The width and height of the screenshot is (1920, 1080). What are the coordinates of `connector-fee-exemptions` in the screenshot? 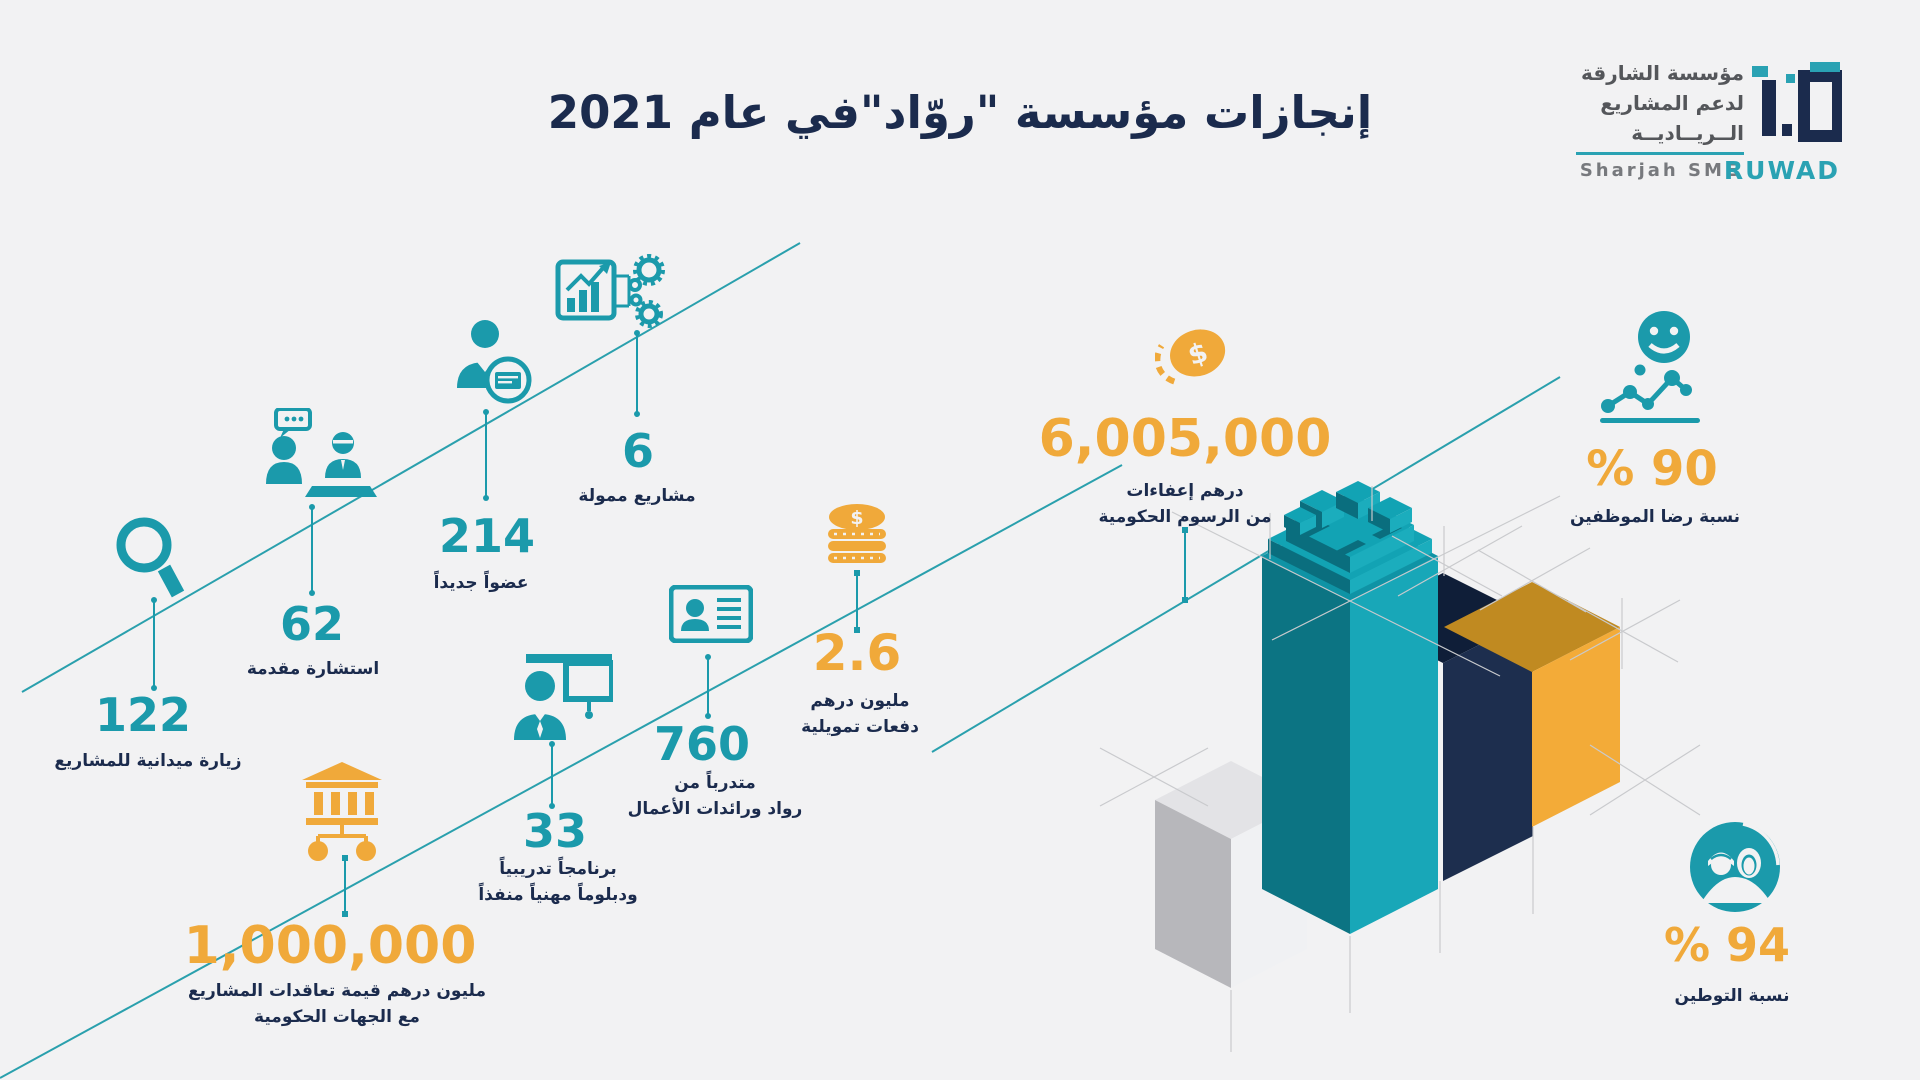 It's located at (1185, 565).